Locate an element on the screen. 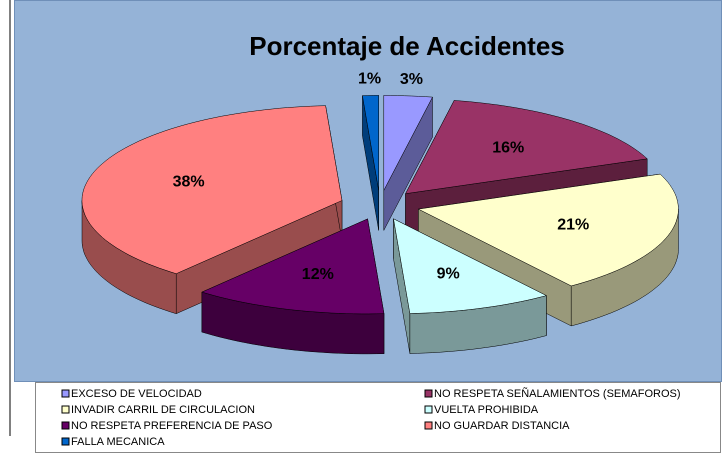 The width and height of the screenshot is (722, 455). data-label: 3% is located at coordinates (411, 79).